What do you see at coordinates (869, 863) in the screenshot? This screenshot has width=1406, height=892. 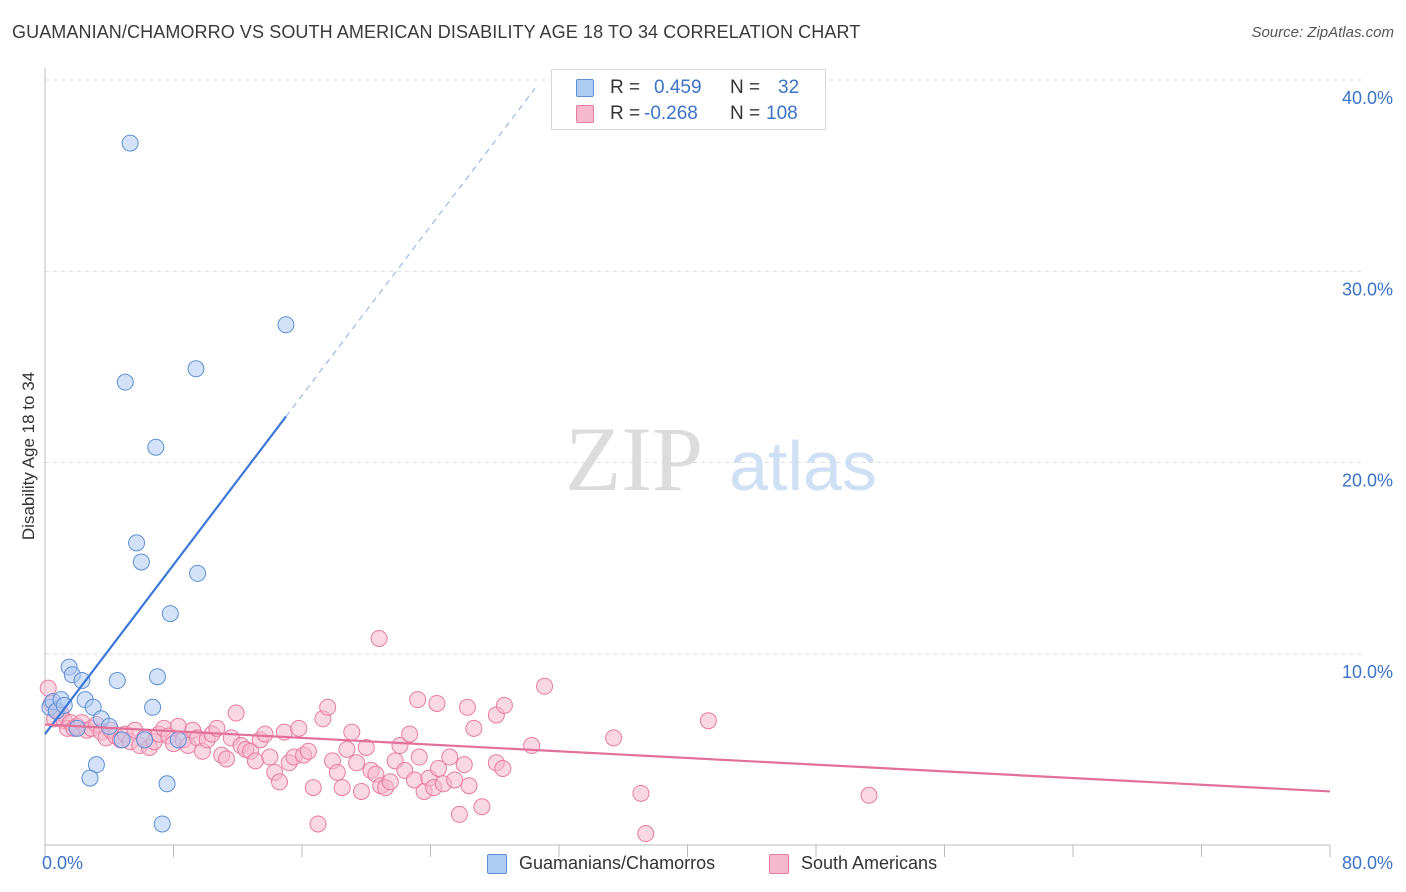 I see `bottom-legend-label: South Americans` at bounding box center [869, 863].